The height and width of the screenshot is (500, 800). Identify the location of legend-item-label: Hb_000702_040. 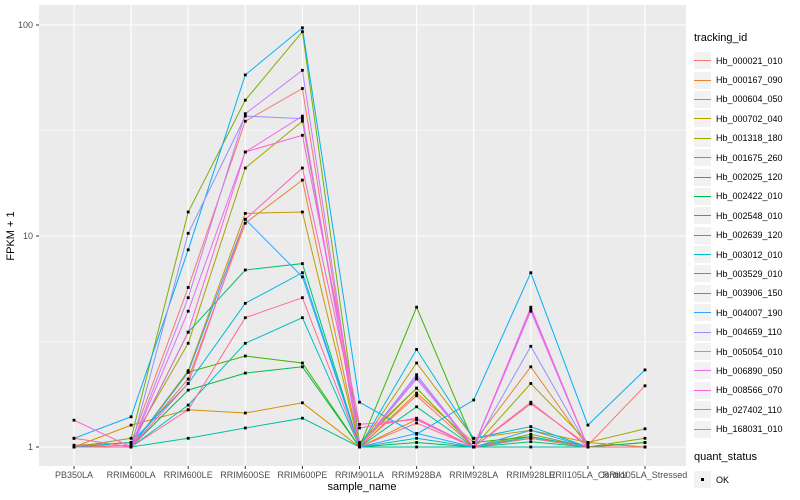
(749, 118).